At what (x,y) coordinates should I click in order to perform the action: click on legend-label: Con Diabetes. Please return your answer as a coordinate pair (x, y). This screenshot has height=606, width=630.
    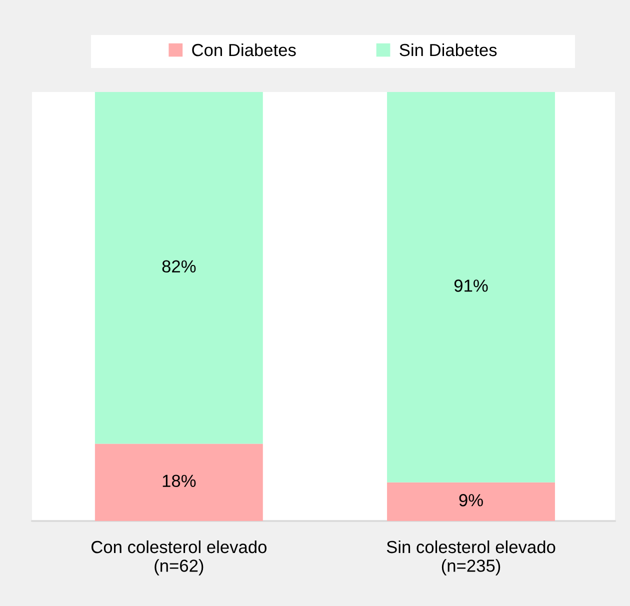
    Looking at the image, I should click on (244, 49).